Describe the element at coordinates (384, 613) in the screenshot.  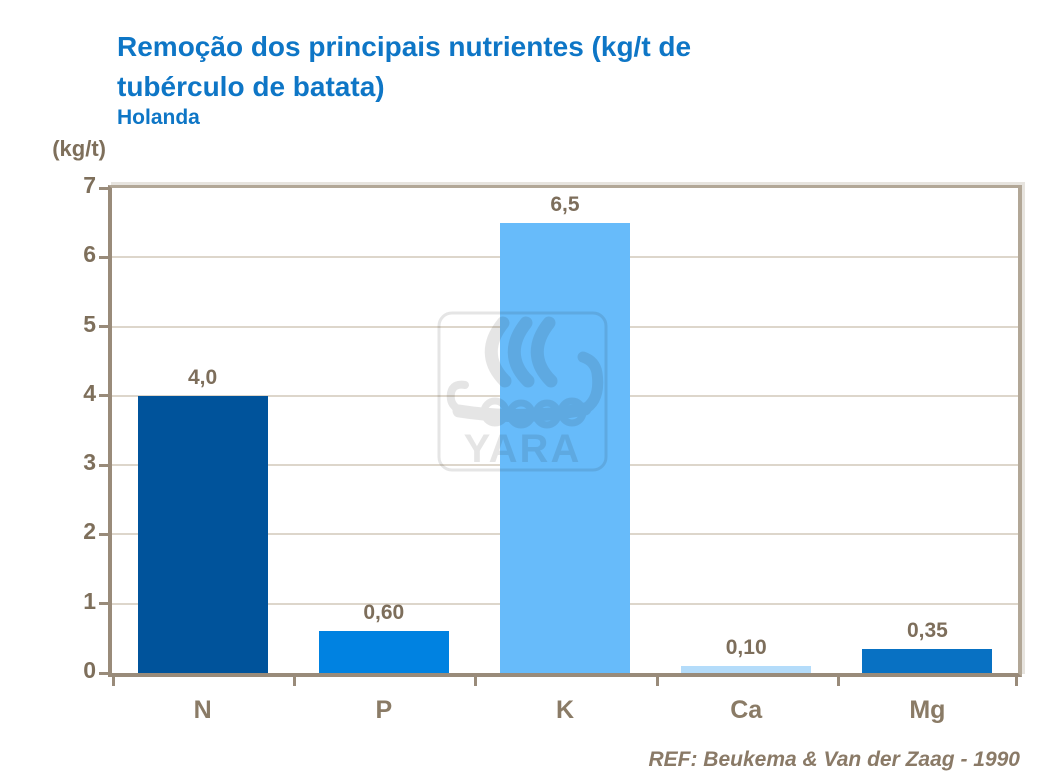
I see `bar-value-label-P: 0,60` at that location.